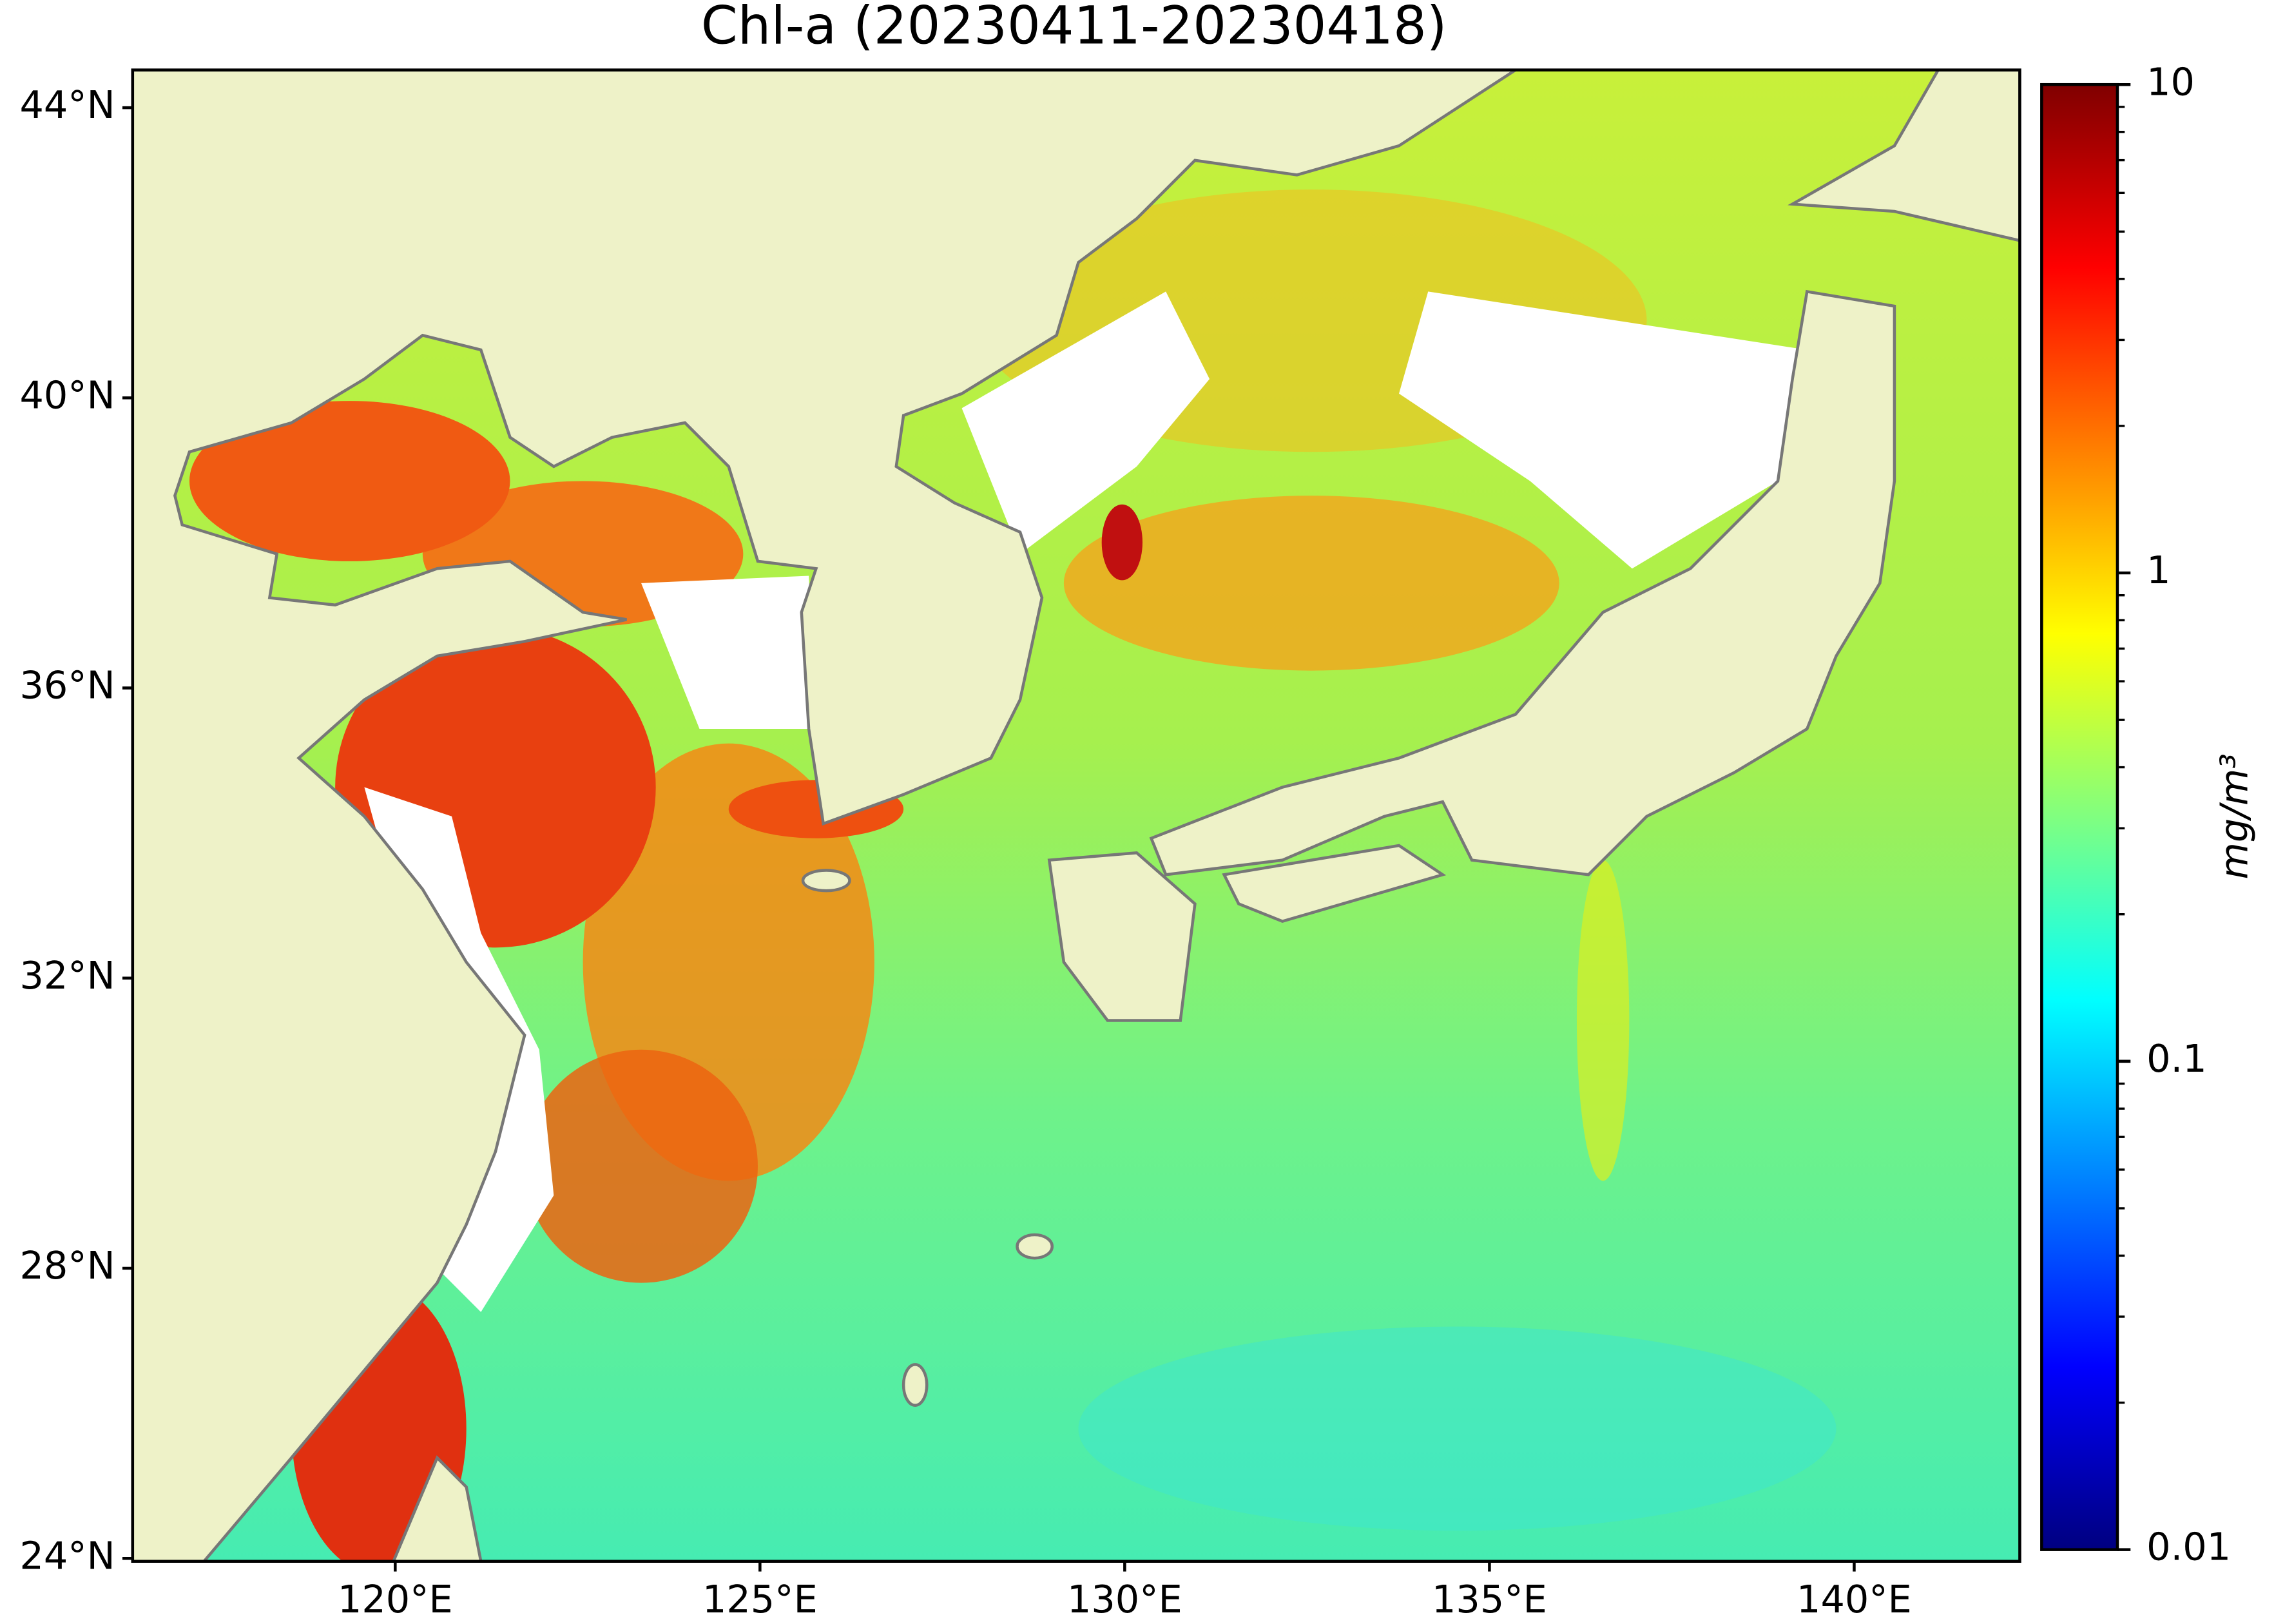 The width and height of the screenshot is (2285, 1624). Describe the element at coordinates (2234, 816) in the screenshot. I see `colorbar-label: mg/m³` at that location.